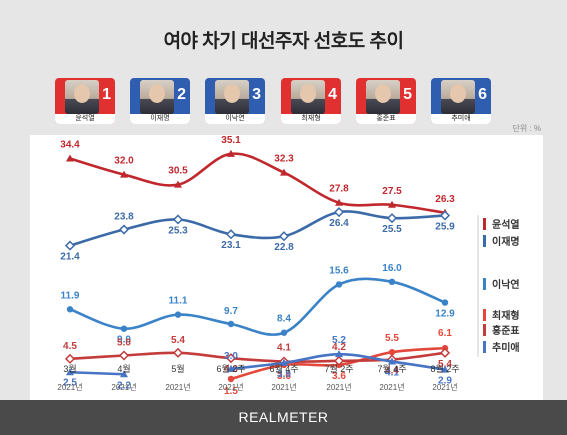 This screenshot has width=567, height=435. I want to click on data-label: 21.4, so click(70, 257).